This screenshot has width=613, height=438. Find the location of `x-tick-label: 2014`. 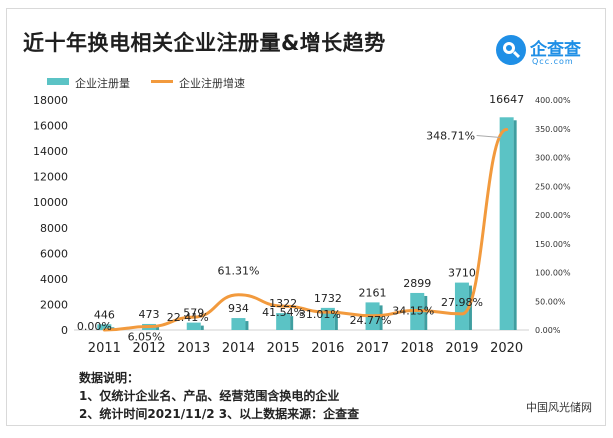

x-tick-label: 2014 is located at coordinates (238, 348).